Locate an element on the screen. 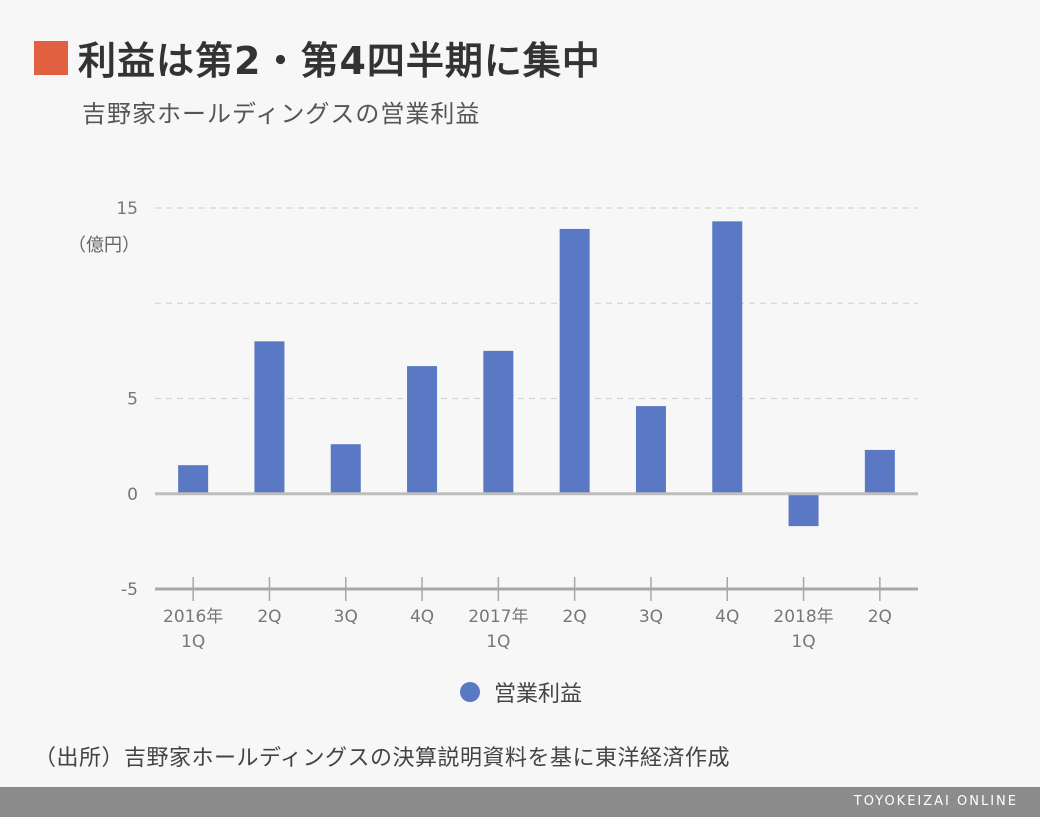 The image size is (1040, 817). legend: 営業利益 is located at coordinates (521, 692).